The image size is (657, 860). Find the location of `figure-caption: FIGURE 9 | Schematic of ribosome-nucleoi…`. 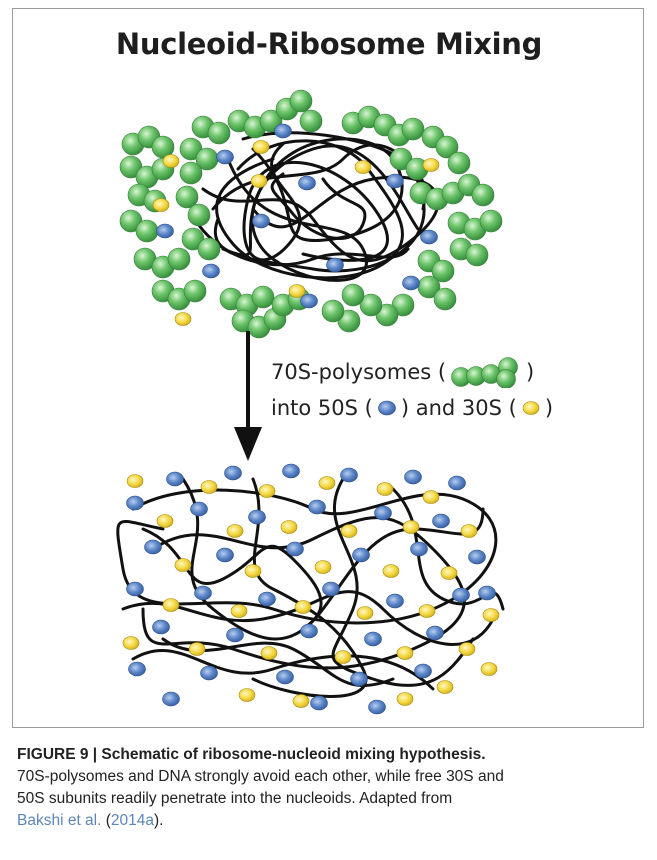

figure-caption: FIGURE 9 | Schematic of ribosome-nucleoi… is located at coordinates (329, 788).